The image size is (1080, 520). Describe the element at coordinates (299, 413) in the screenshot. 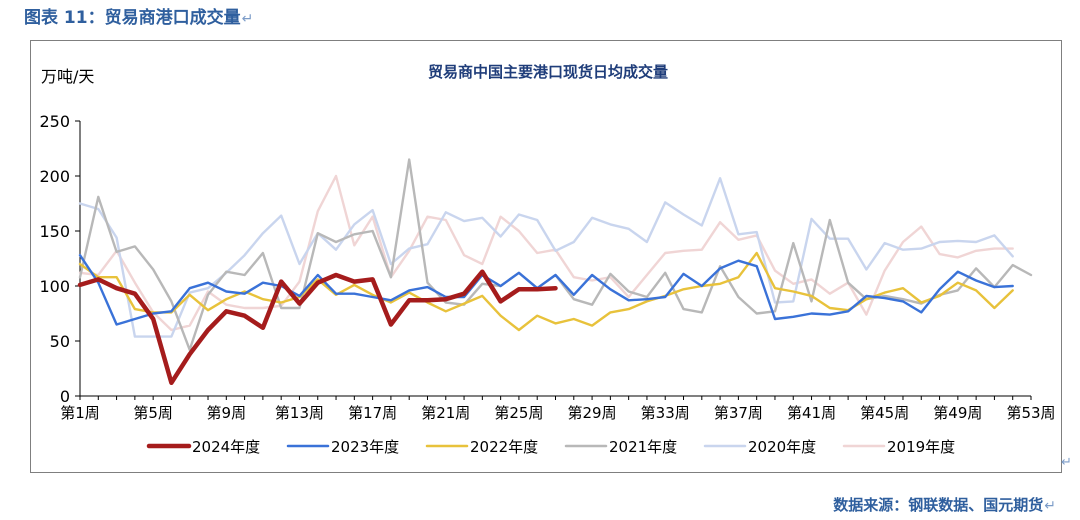

I see `x-tick-label: 第13周` at that location.